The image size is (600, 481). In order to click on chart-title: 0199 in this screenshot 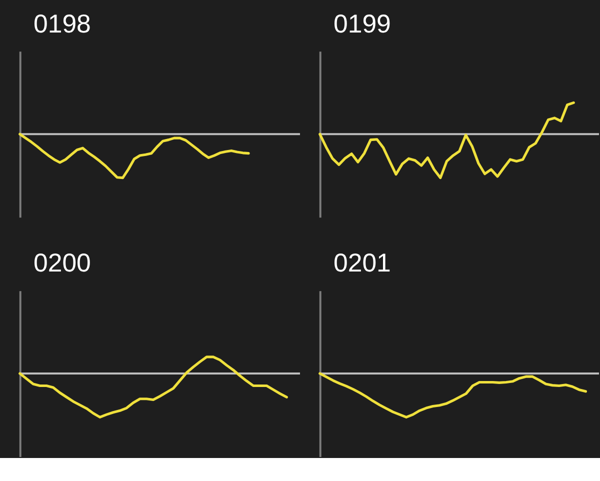, I will do `click(362, 24)`.